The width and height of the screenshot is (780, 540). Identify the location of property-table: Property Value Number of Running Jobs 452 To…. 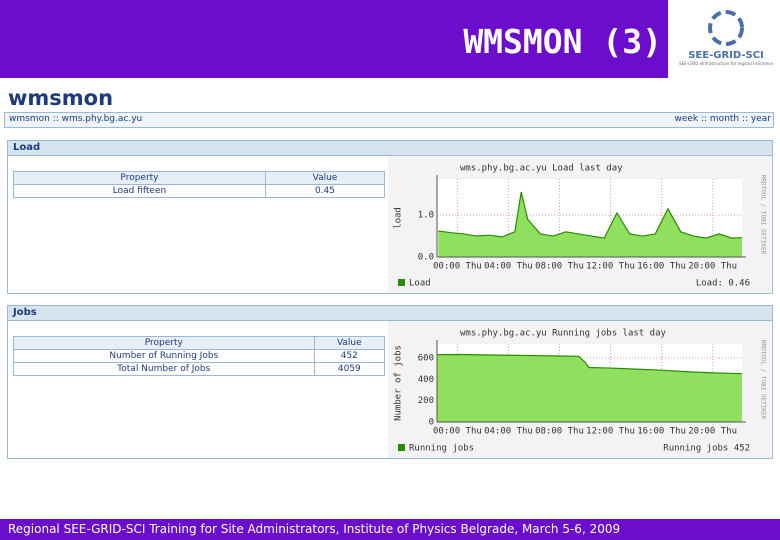
(199, 356).